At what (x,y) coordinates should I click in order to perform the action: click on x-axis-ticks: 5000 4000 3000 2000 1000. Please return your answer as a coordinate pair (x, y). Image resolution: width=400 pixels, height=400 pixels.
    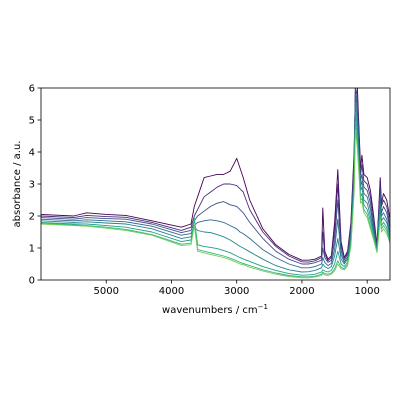
    Looking at the image, I should click on (237, 288).